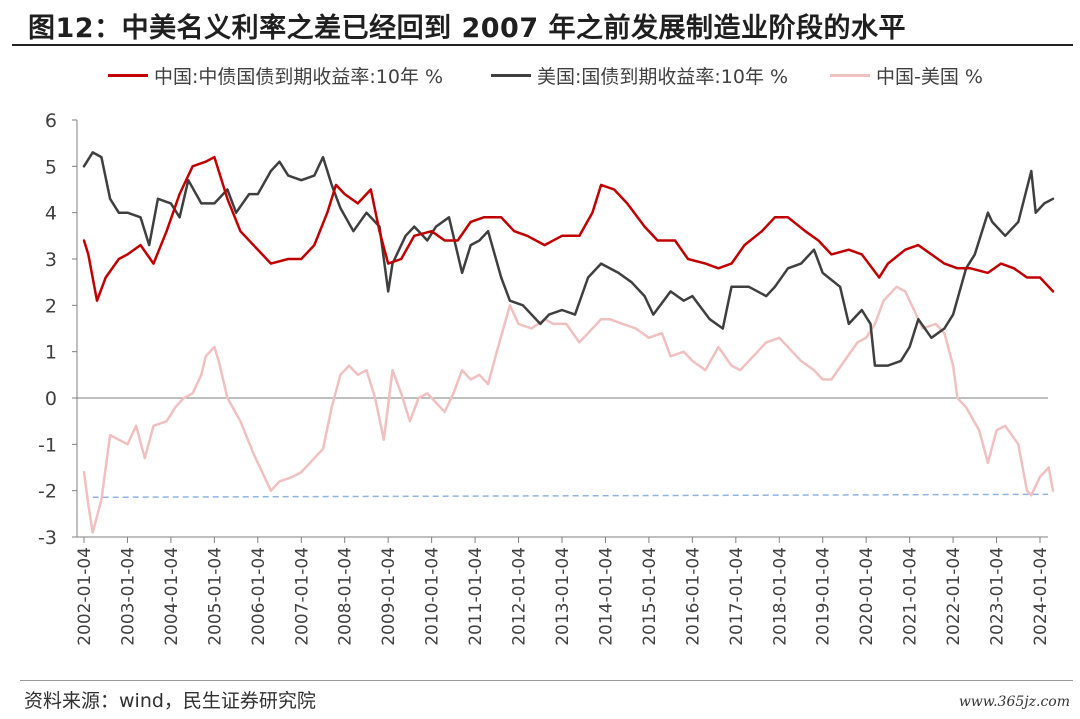 This screenshot has height=719, width=1080. What do you see at coordinates (824, 596) in the screenshot?
I see `x-tick-label: 2019-01-04` at bounding box center [824, 596].